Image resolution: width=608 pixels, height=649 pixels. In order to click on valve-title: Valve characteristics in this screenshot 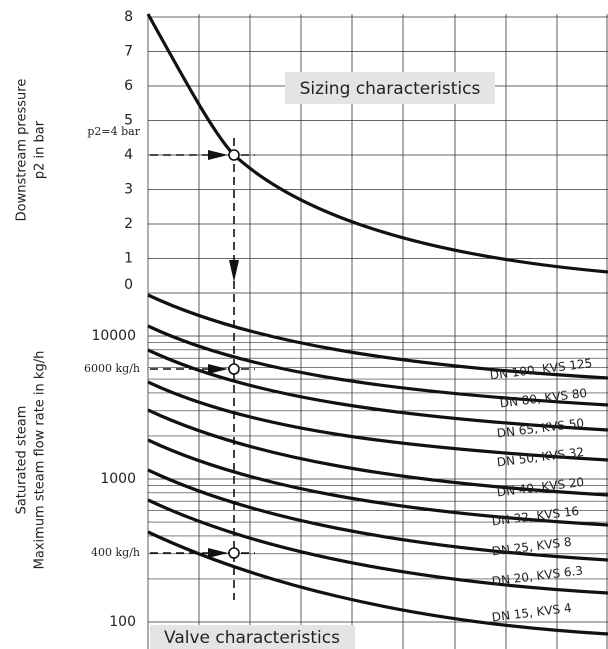, I will do `click(252, 638)`.